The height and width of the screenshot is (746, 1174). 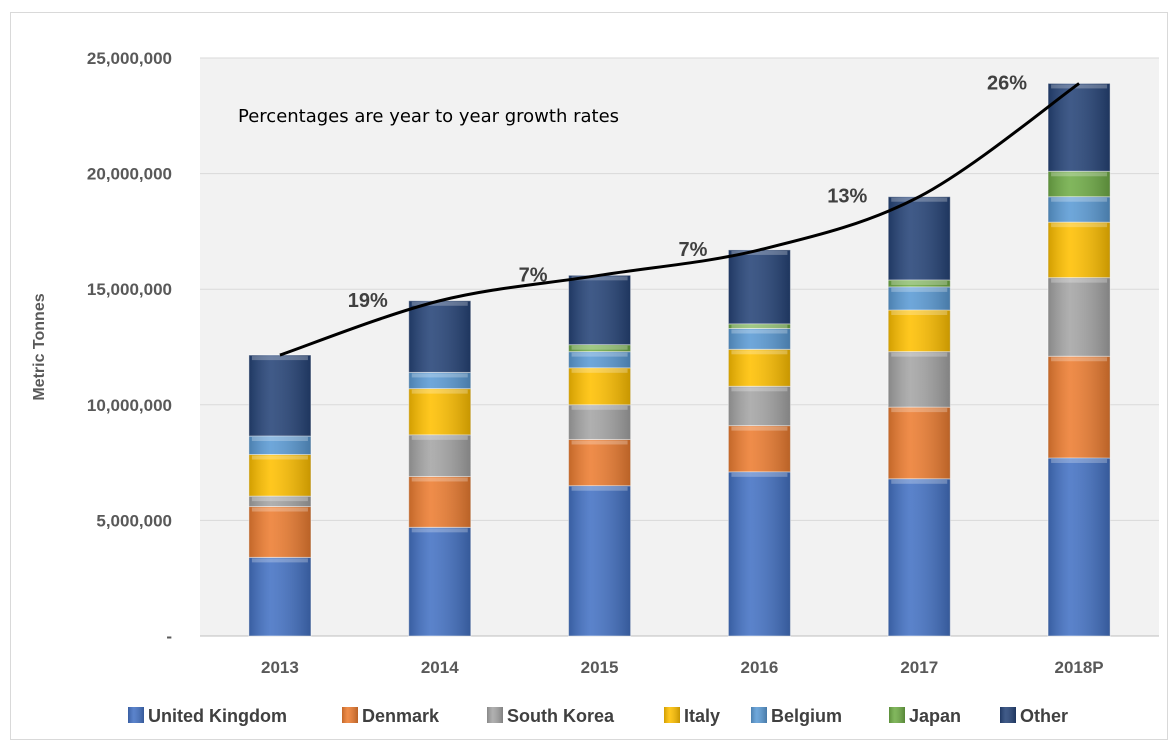 I want to click on growth-rate-label: 13%, so click(x=847, y=197).